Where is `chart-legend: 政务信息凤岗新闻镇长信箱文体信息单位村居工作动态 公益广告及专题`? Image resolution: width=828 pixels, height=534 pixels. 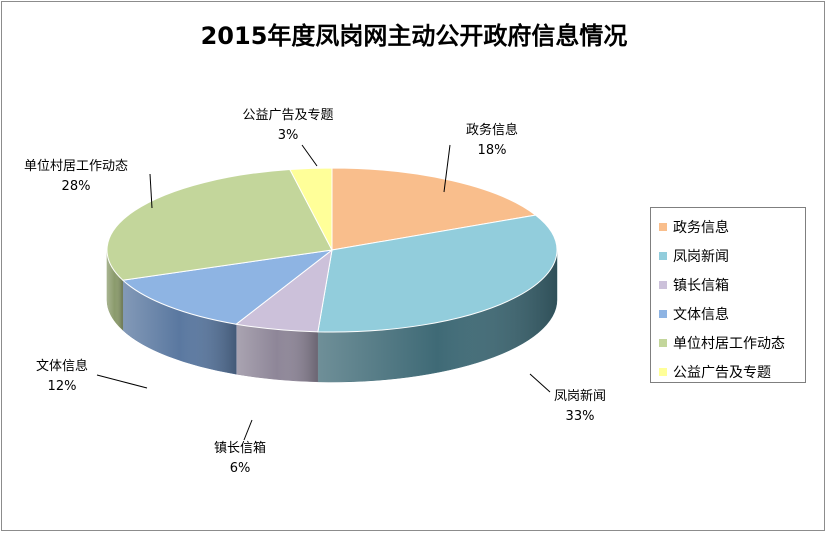 chart-legend: 政务信息凤岗新闻镇长信箱文体信息单位村居工作动态 公益广告及专题 is located at coordinates (728, 295).